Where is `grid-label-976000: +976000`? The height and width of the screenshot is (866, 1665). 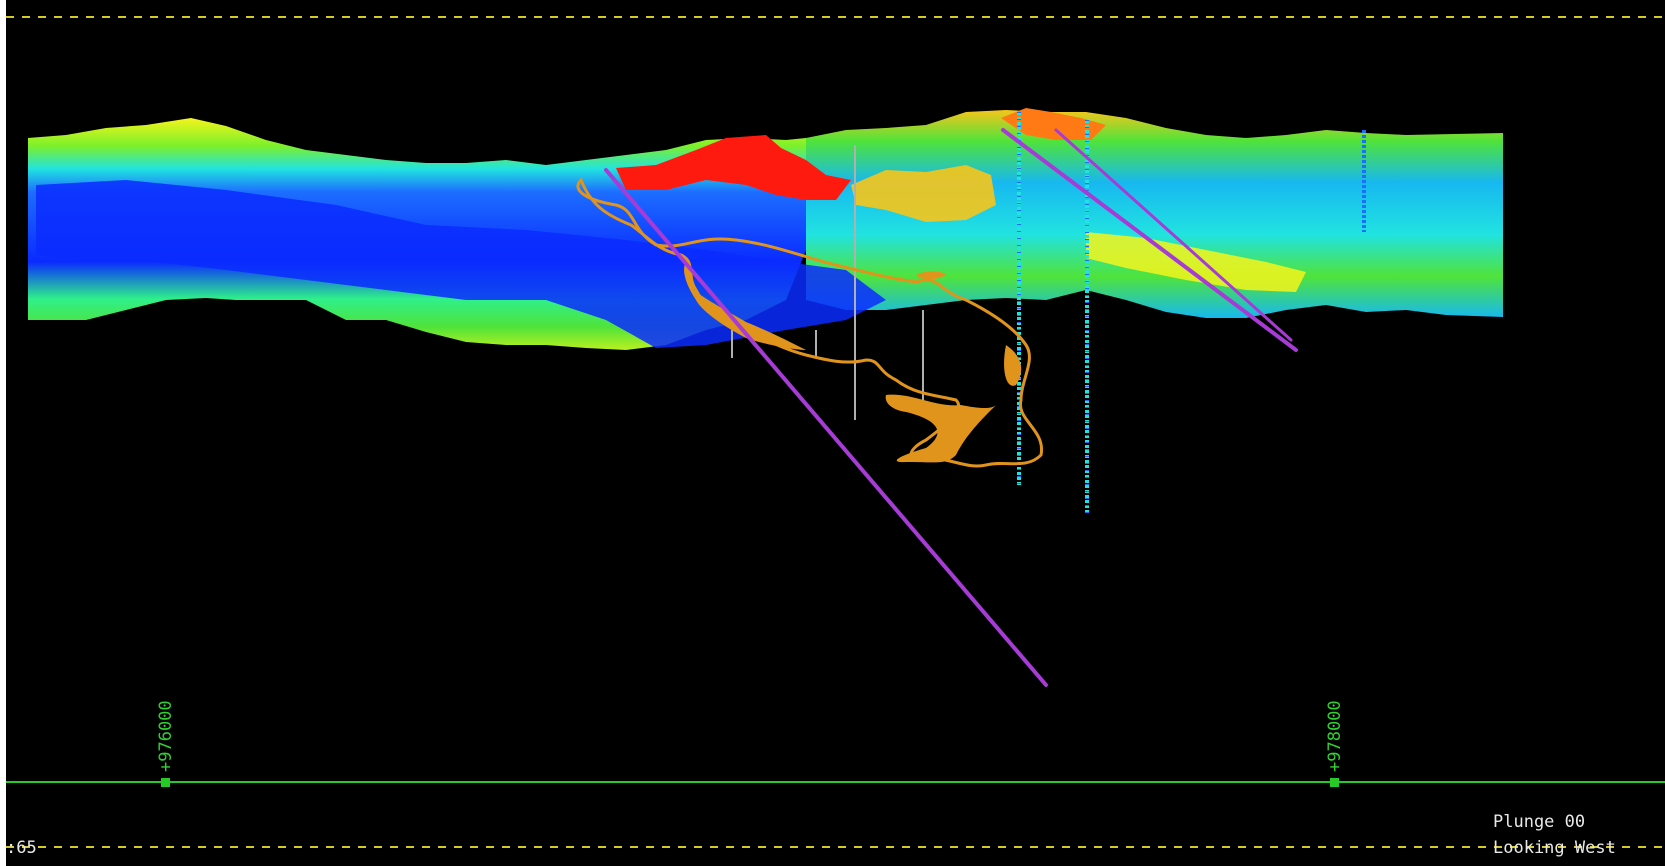 grid-label-976000: +976000 is located at coordinates (166, 736).